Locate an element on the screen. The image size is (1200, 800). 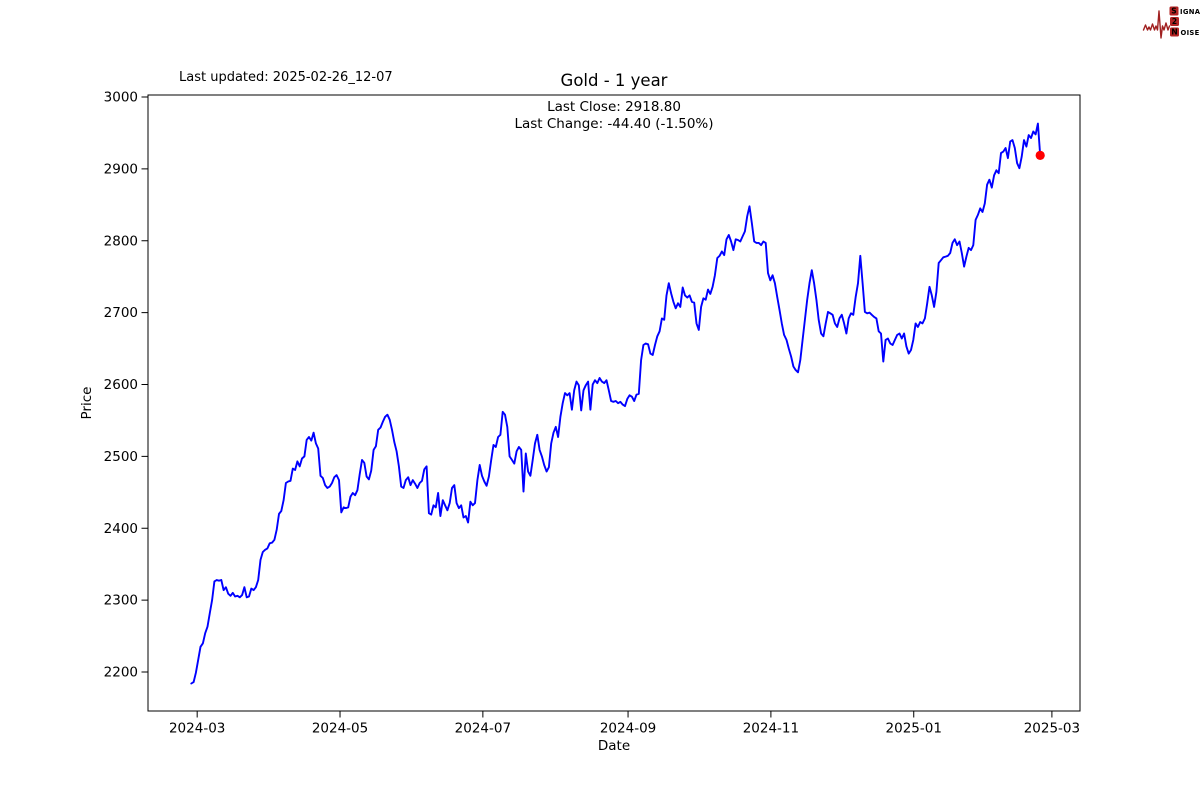
y-tick-label: 2400 is located at coordinates (121, 529).